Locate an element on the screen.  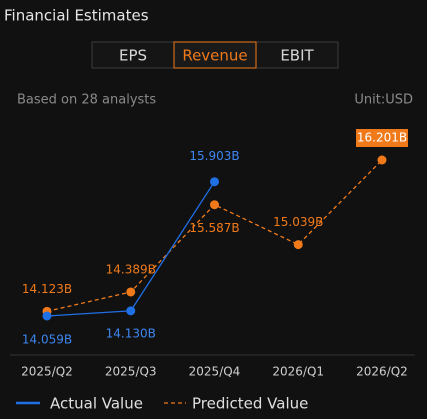
tab: EBIT is located at coordinates (297, 56).